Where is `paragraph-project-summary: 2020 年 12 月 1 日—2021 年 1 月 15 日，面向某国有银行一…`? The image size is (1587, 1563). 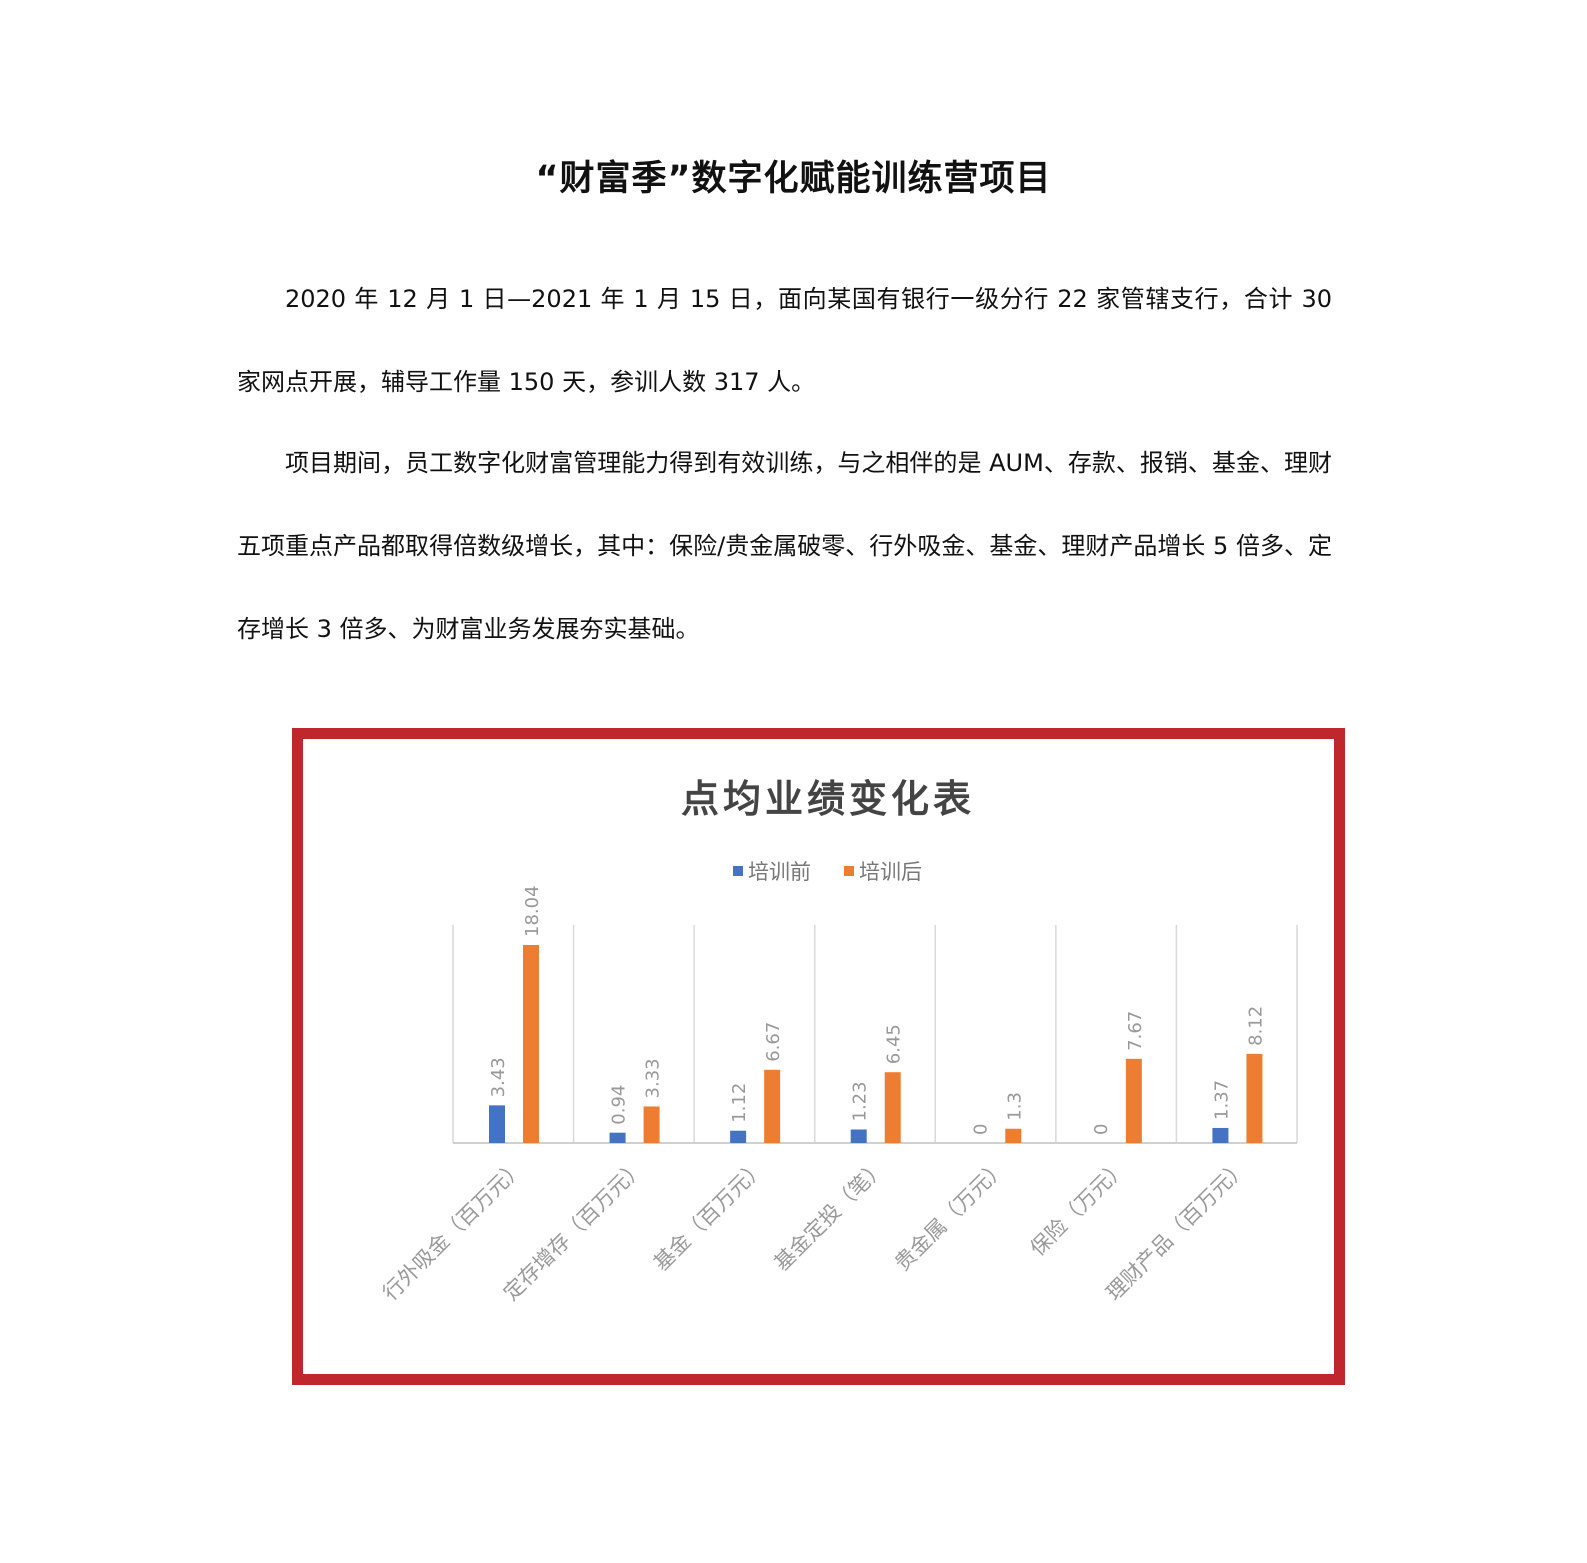
paragraph-project-summary: 2020 年 12 月 1 日—2021 年 1 月 15 日，面向某国有银行一… is located at coordinates (784, 340).